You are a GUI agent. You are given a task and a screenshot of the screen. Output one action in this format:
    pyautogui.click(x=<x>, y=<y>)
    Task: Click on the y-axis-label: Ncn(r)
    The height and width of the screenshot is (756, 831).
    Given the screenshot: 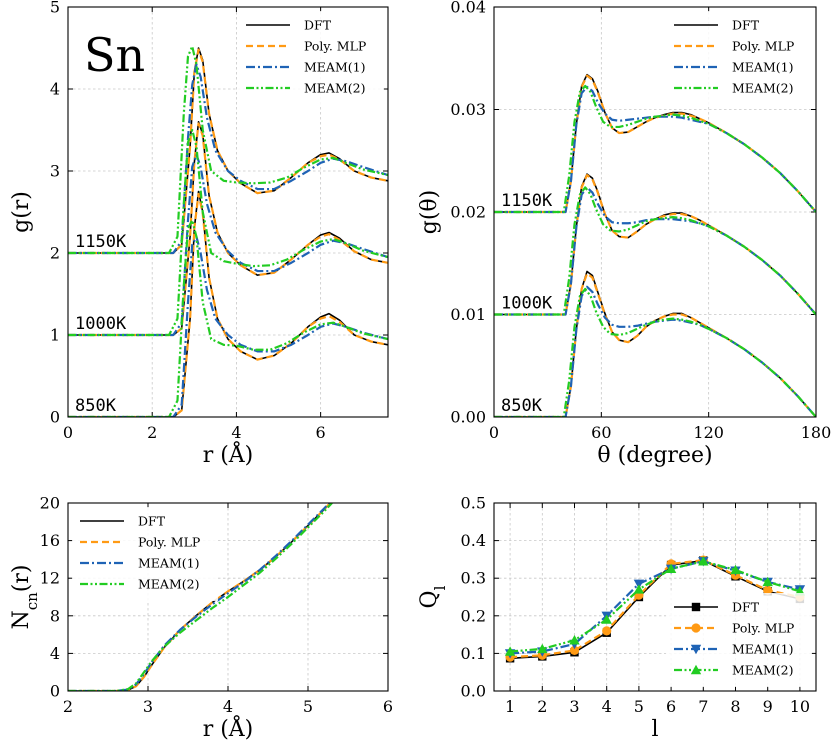 What is the action you would take?
    pyautogui.click(x=25, y=597)
    